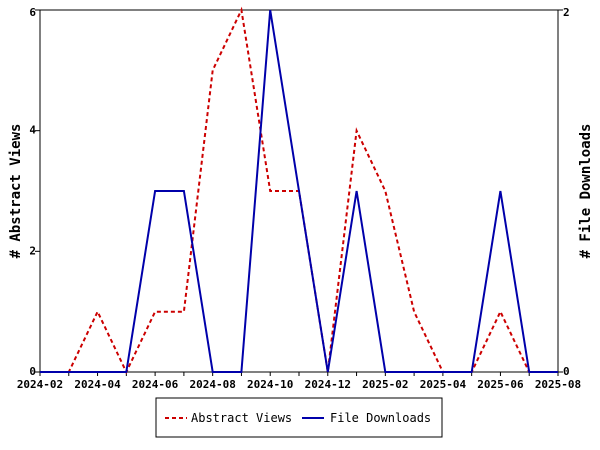  I want to click on x-tick-label: 2024-04, so click(97, 384).